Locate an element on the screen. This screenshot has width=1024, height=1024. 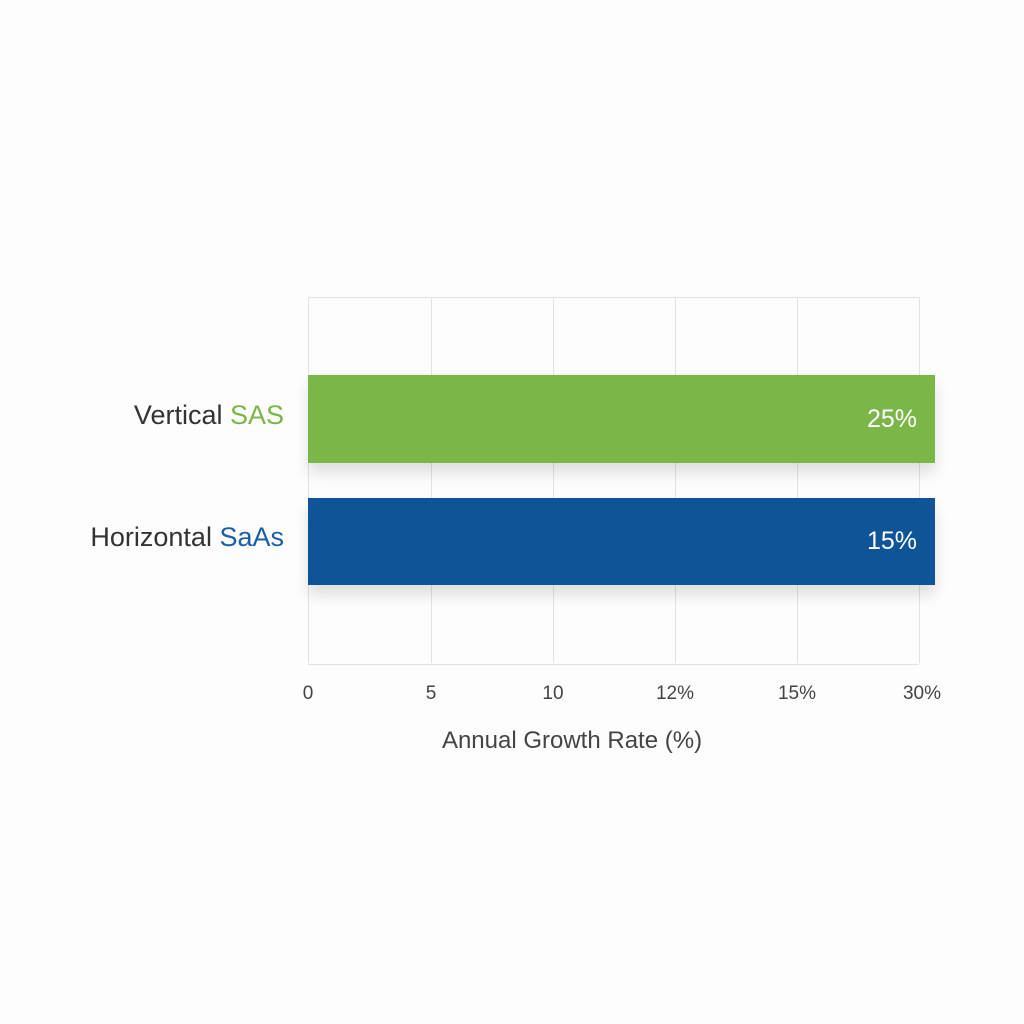
category-text: Vertical is located at coordinates (181, 415).